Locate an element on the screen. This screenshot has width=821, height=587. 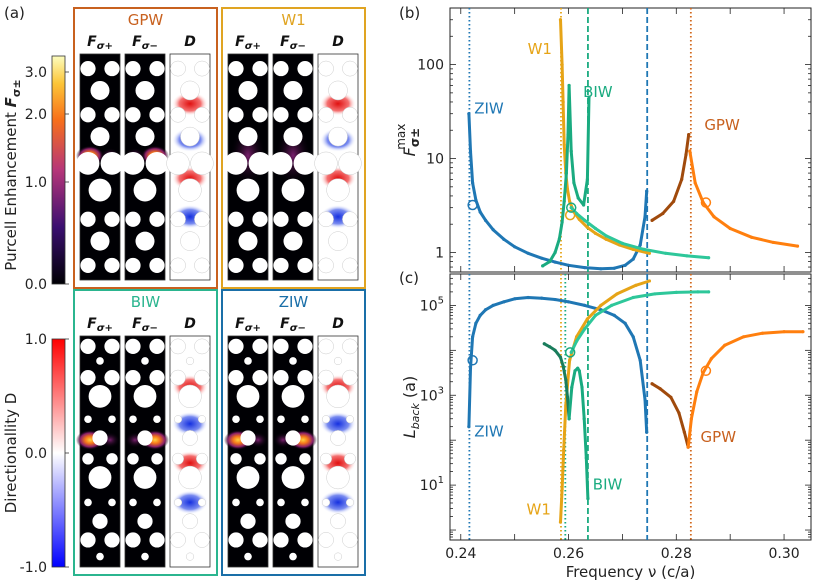
waveguide-annotation: BIW is located at coordinates (608, 484).